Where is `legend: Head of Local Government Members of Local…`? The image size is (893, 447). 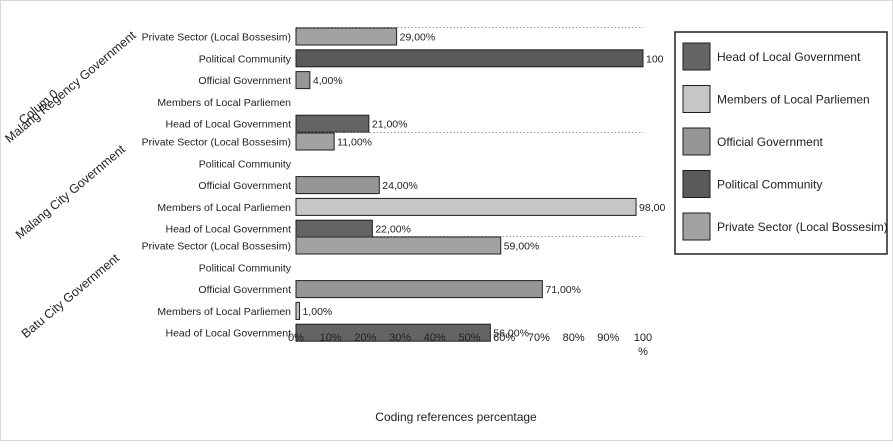 legend: Head of Local Government Members of Local… is located at coordinates (781, 143).